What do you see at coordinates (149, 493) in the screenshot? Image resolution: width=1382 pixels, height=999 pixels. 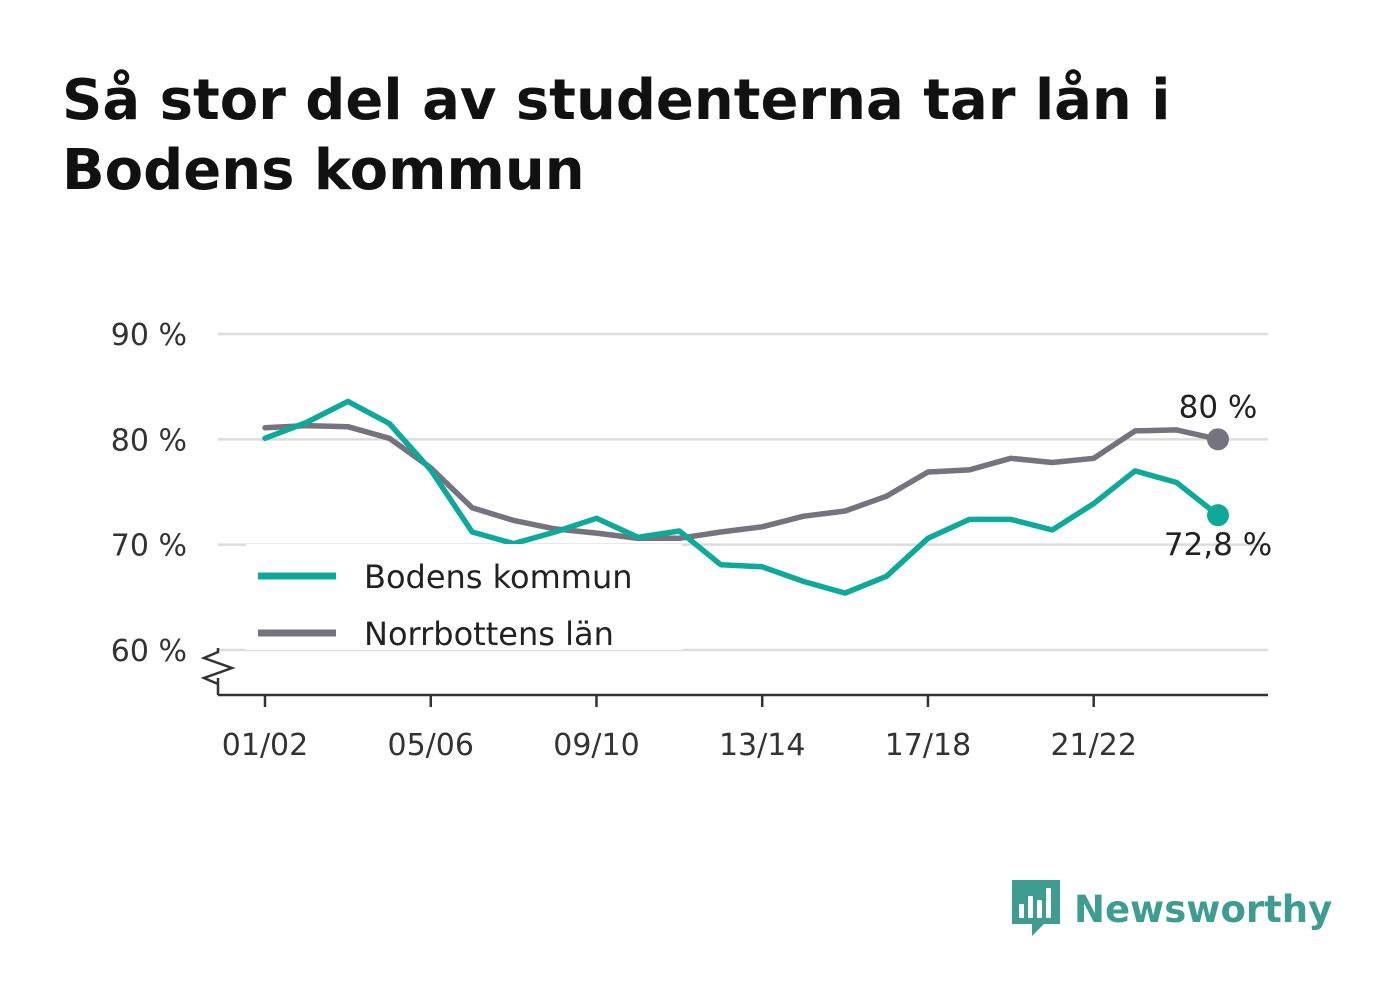 I see `y-axis-ticks: 60 % 70 % 80 % 90 %` at bounding box center [149, 493].